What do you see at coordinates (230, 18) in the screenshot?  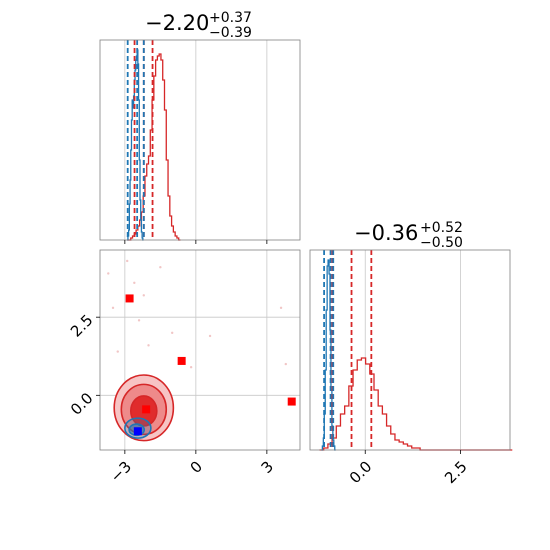 I see `param1-title-plus: +0.37` at bounding box center [230, 18].